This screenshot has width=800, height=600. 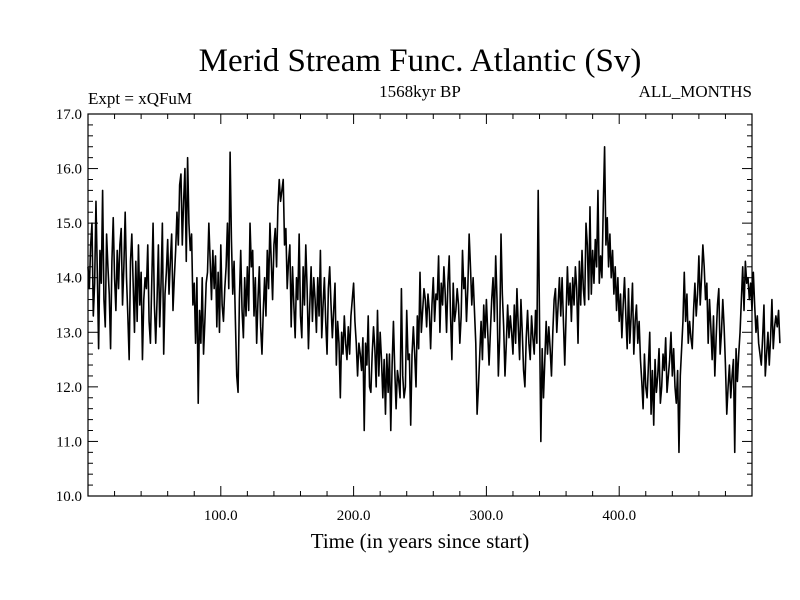 What do you see at coordinates (69, 333) in the screenshot?
I see `y-tick-label: 13.0` at bounding box center [69, 333].